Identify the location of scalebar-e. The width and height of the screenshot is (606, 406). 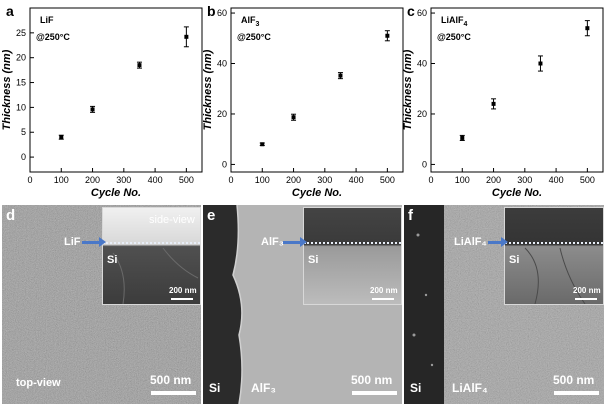
(374, 393).